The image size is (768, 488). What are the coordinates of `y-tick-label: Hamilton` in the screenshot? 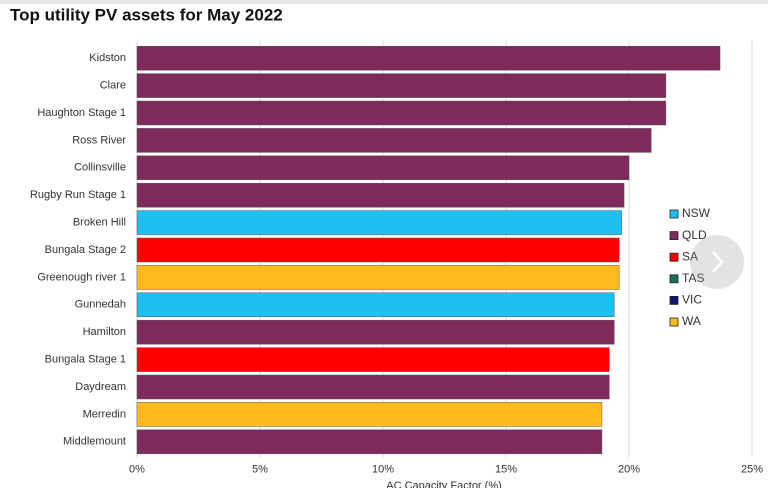 It's located at (104, 332).